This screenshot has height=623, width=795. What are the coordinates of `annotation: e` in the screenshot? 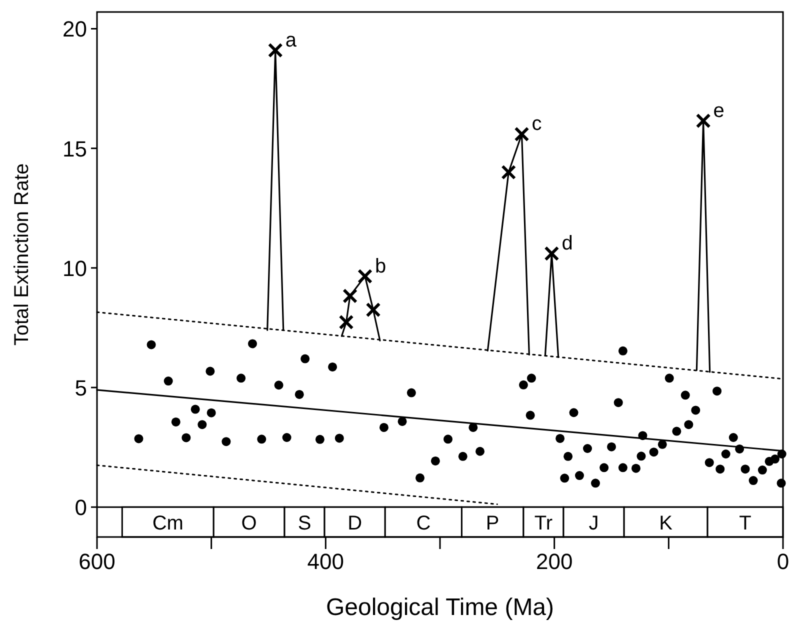 It's located at (718, 111).